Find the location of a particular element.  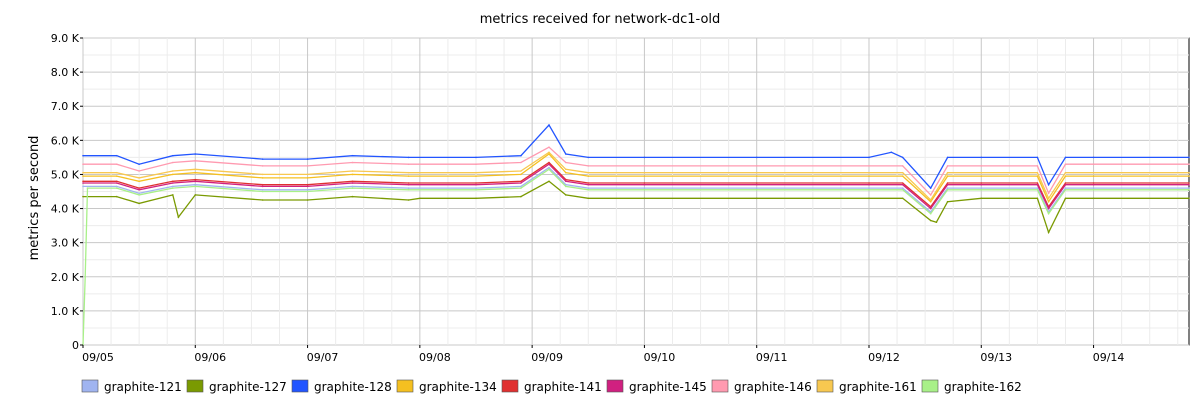

y-tick-label: 2.0 K is located at coordinates (65, 277).